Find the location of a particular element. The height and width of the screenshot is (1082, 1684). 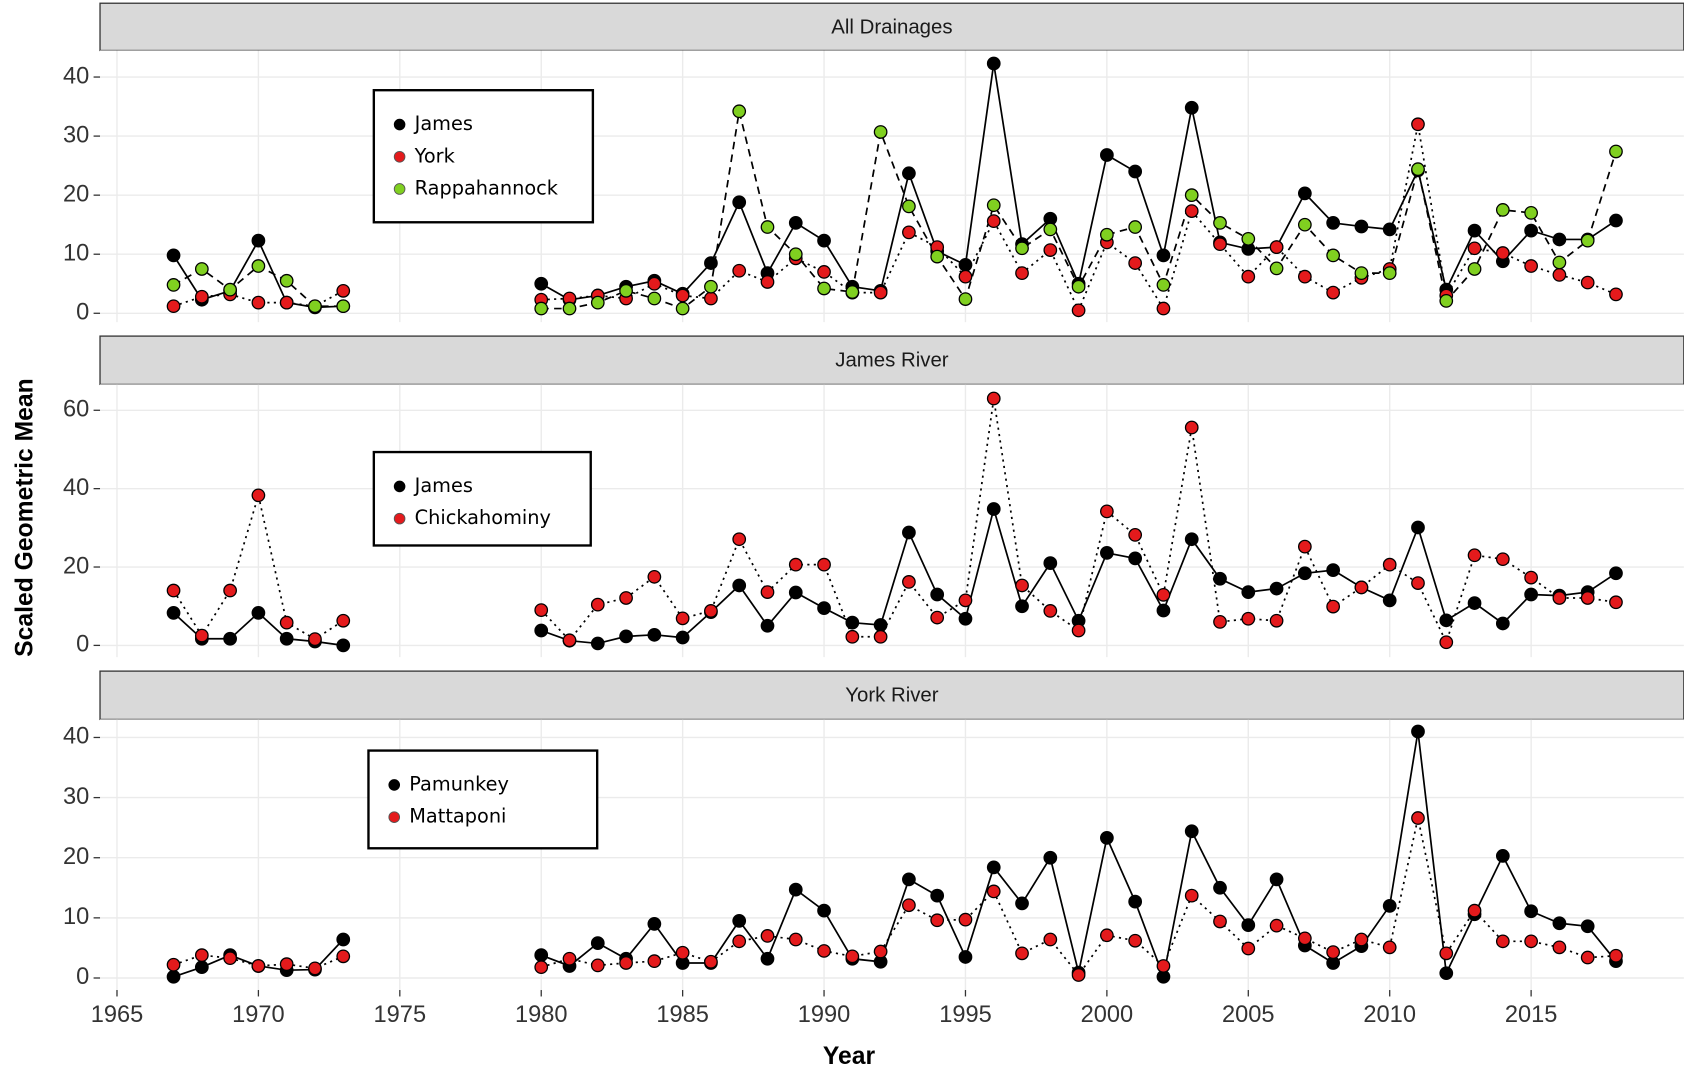

y-tick-label: 30 is located at coordinates (76, 135).